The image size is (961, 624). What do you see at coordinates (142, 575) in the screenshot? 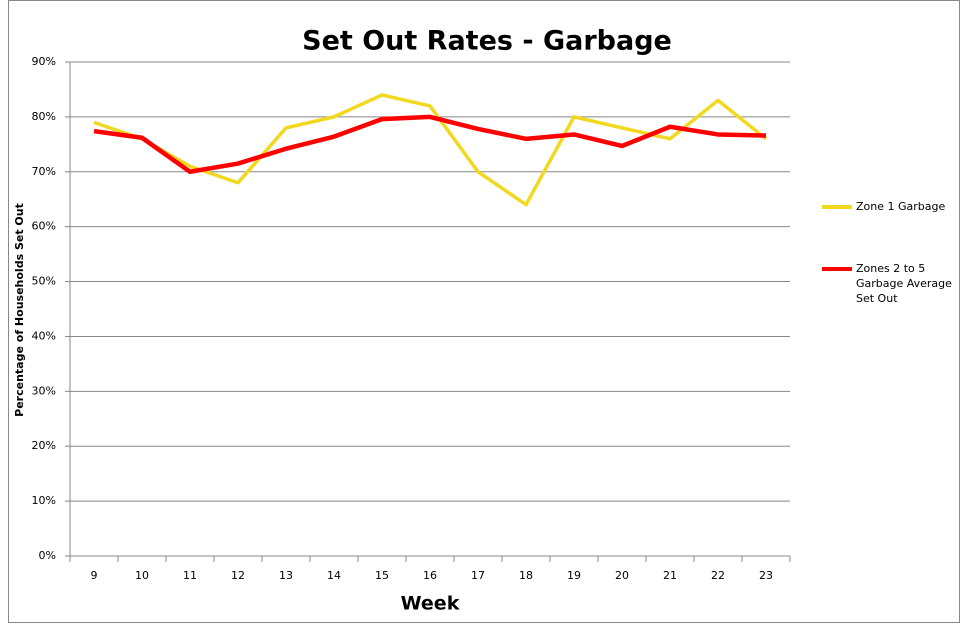
I see `x-tick-label: 10` at bounding box center [142, 575].